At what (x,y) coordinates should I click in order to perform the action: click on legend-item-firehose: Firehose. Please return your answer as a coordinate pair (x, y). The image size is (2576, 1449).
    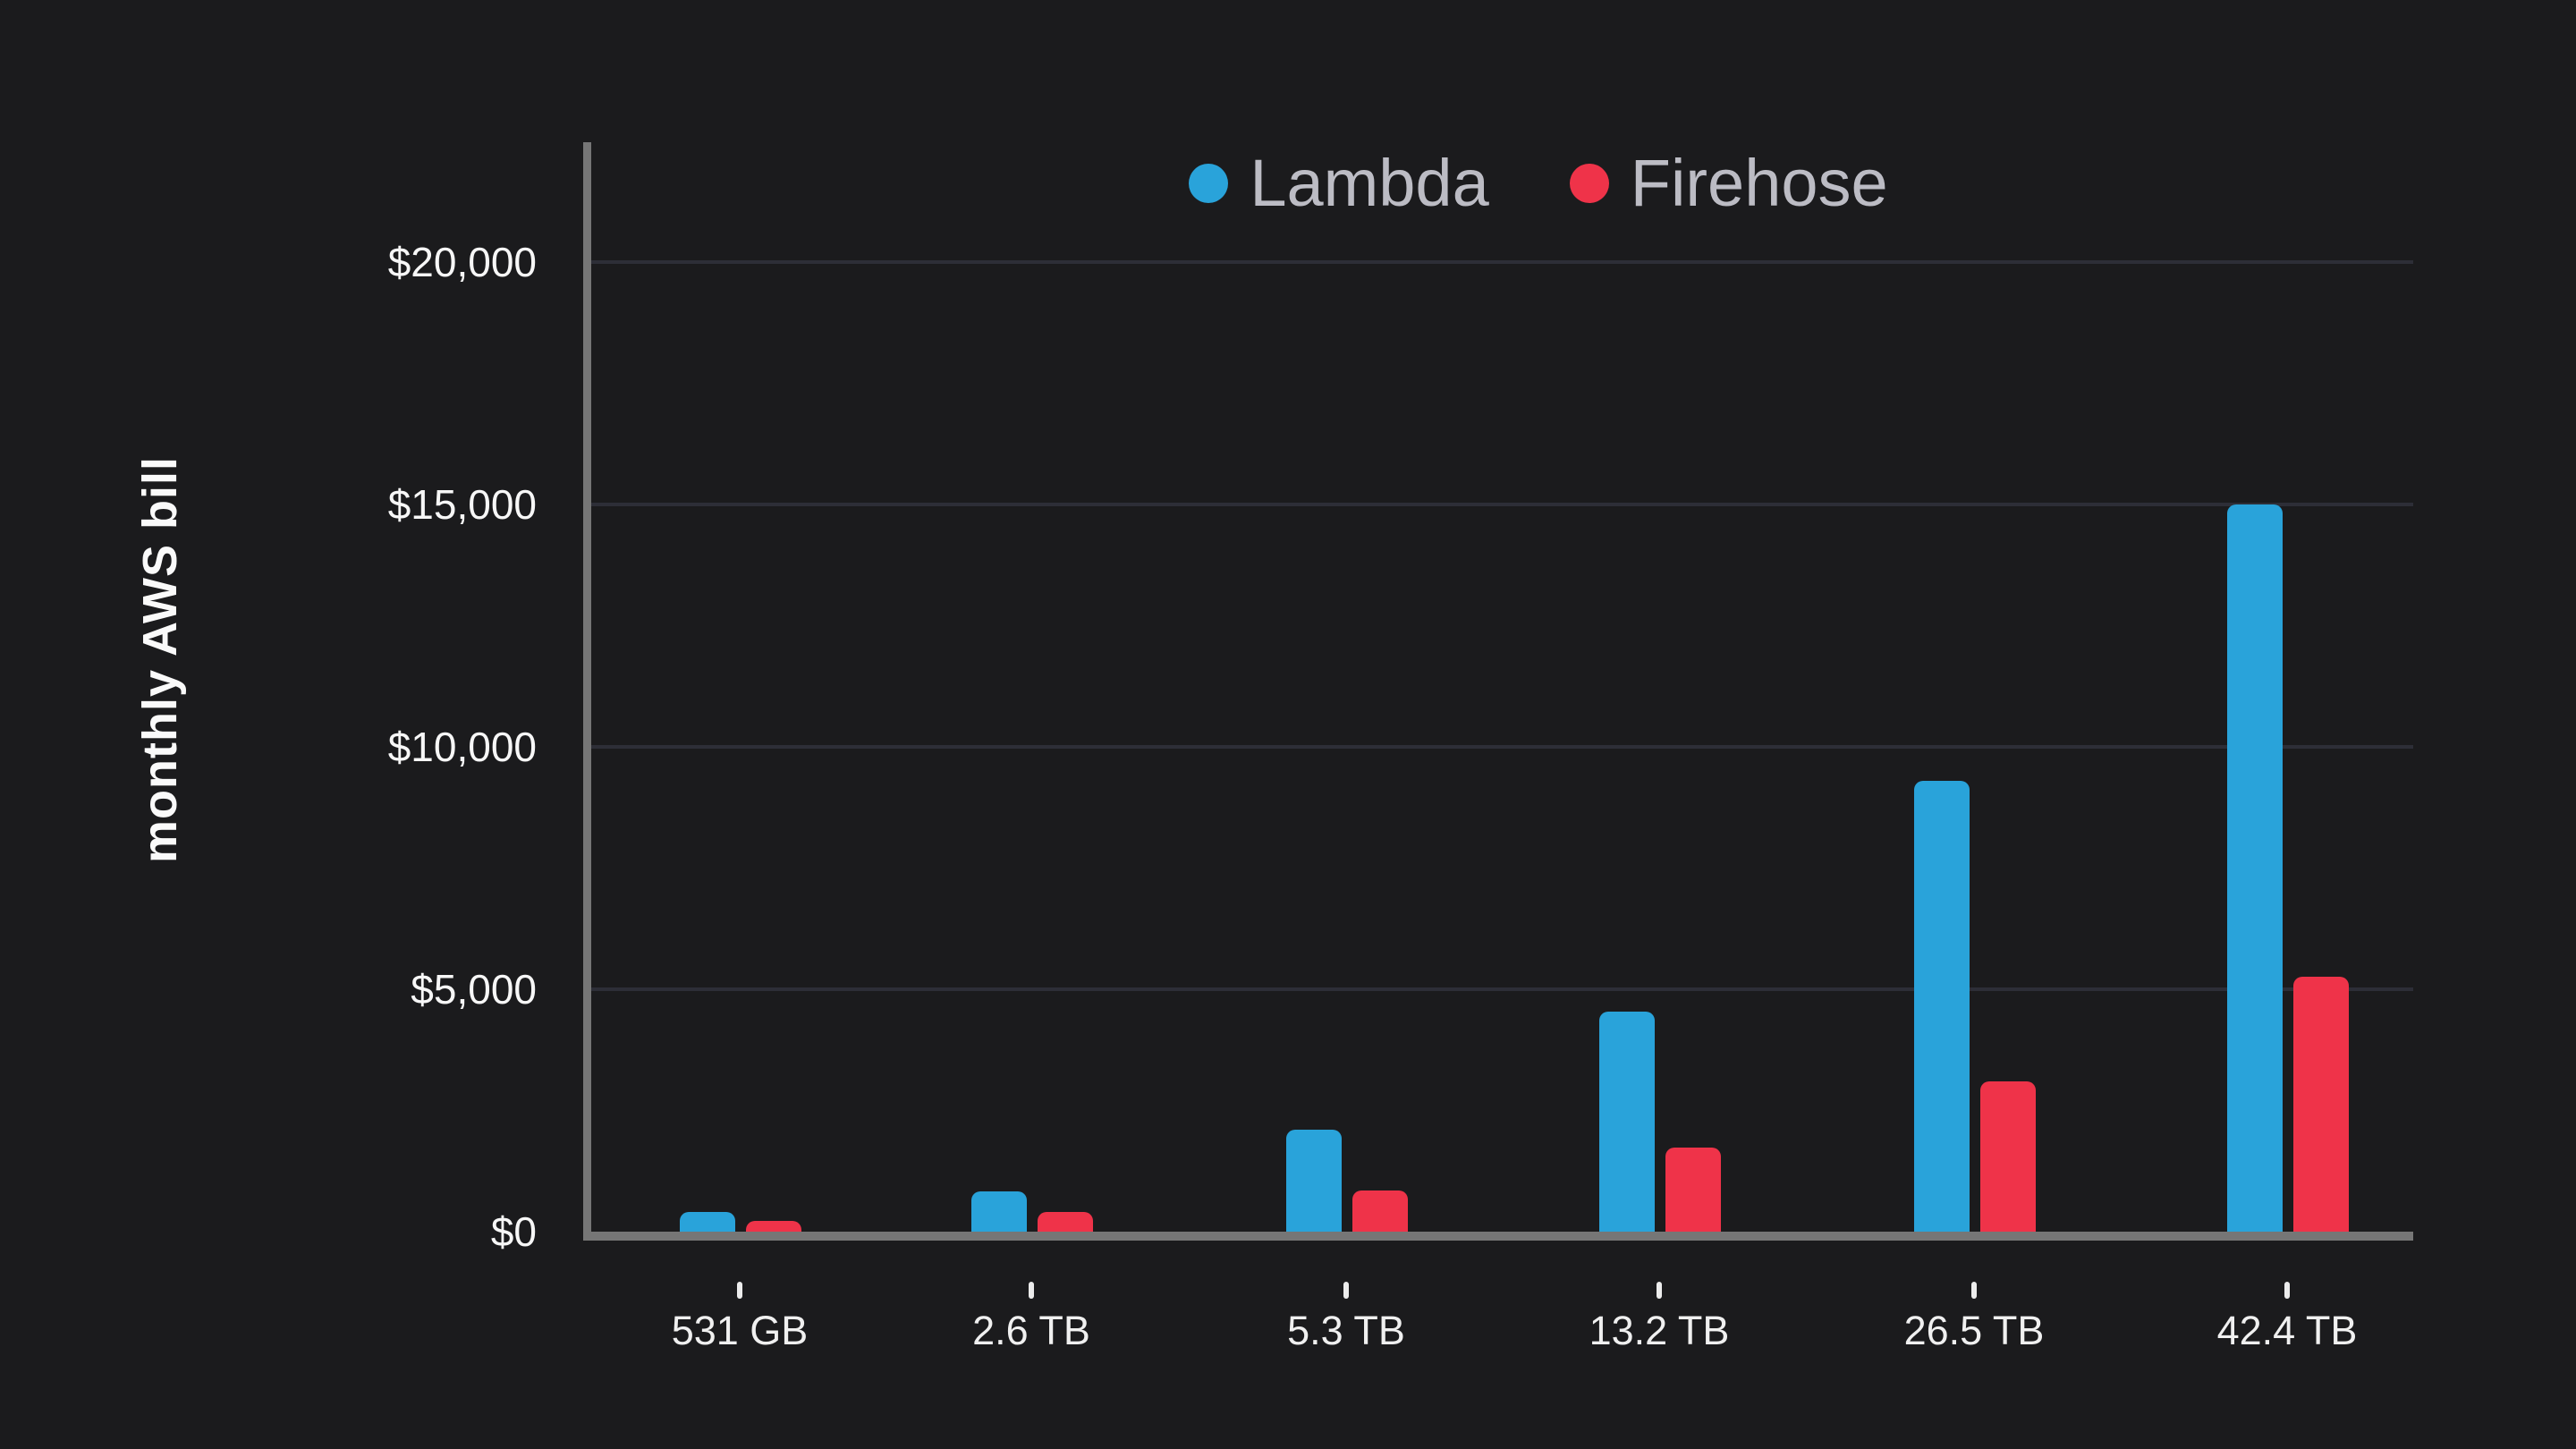
    Looking at the image, I should click on (1728, 183).